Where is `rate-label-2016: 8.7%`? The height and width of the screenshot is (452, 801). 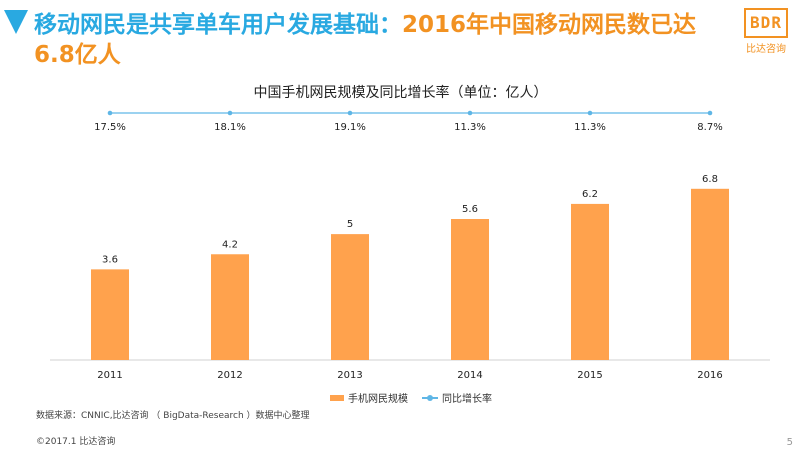 rate-label-2016: 8.7% is located at coordinates (709, 127).